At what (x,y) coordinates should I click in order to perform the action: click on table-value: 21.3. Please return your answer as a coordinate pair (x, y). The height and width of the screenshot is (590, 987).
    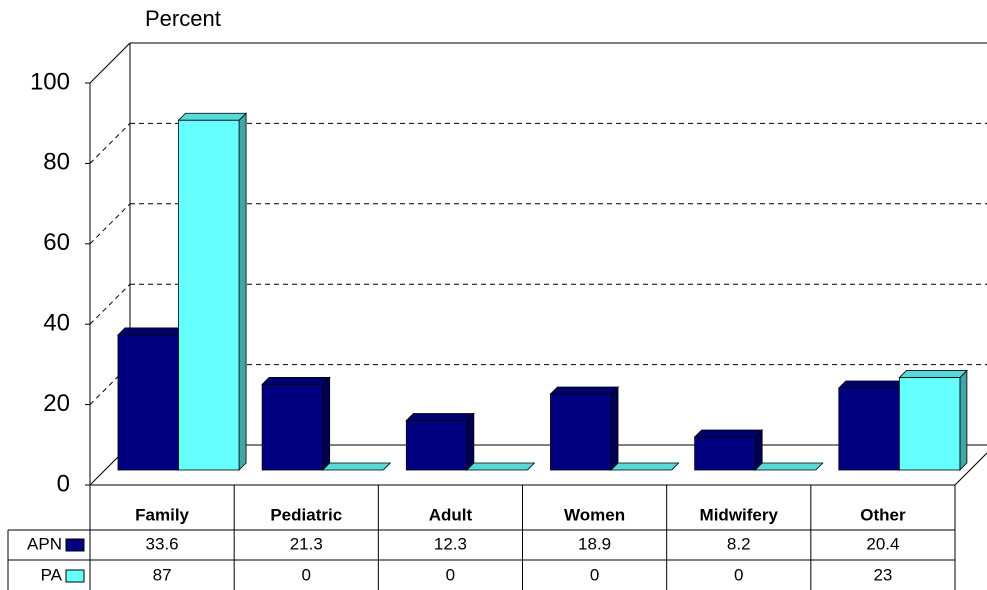
    Looking at the image, I should click on (306, 543).